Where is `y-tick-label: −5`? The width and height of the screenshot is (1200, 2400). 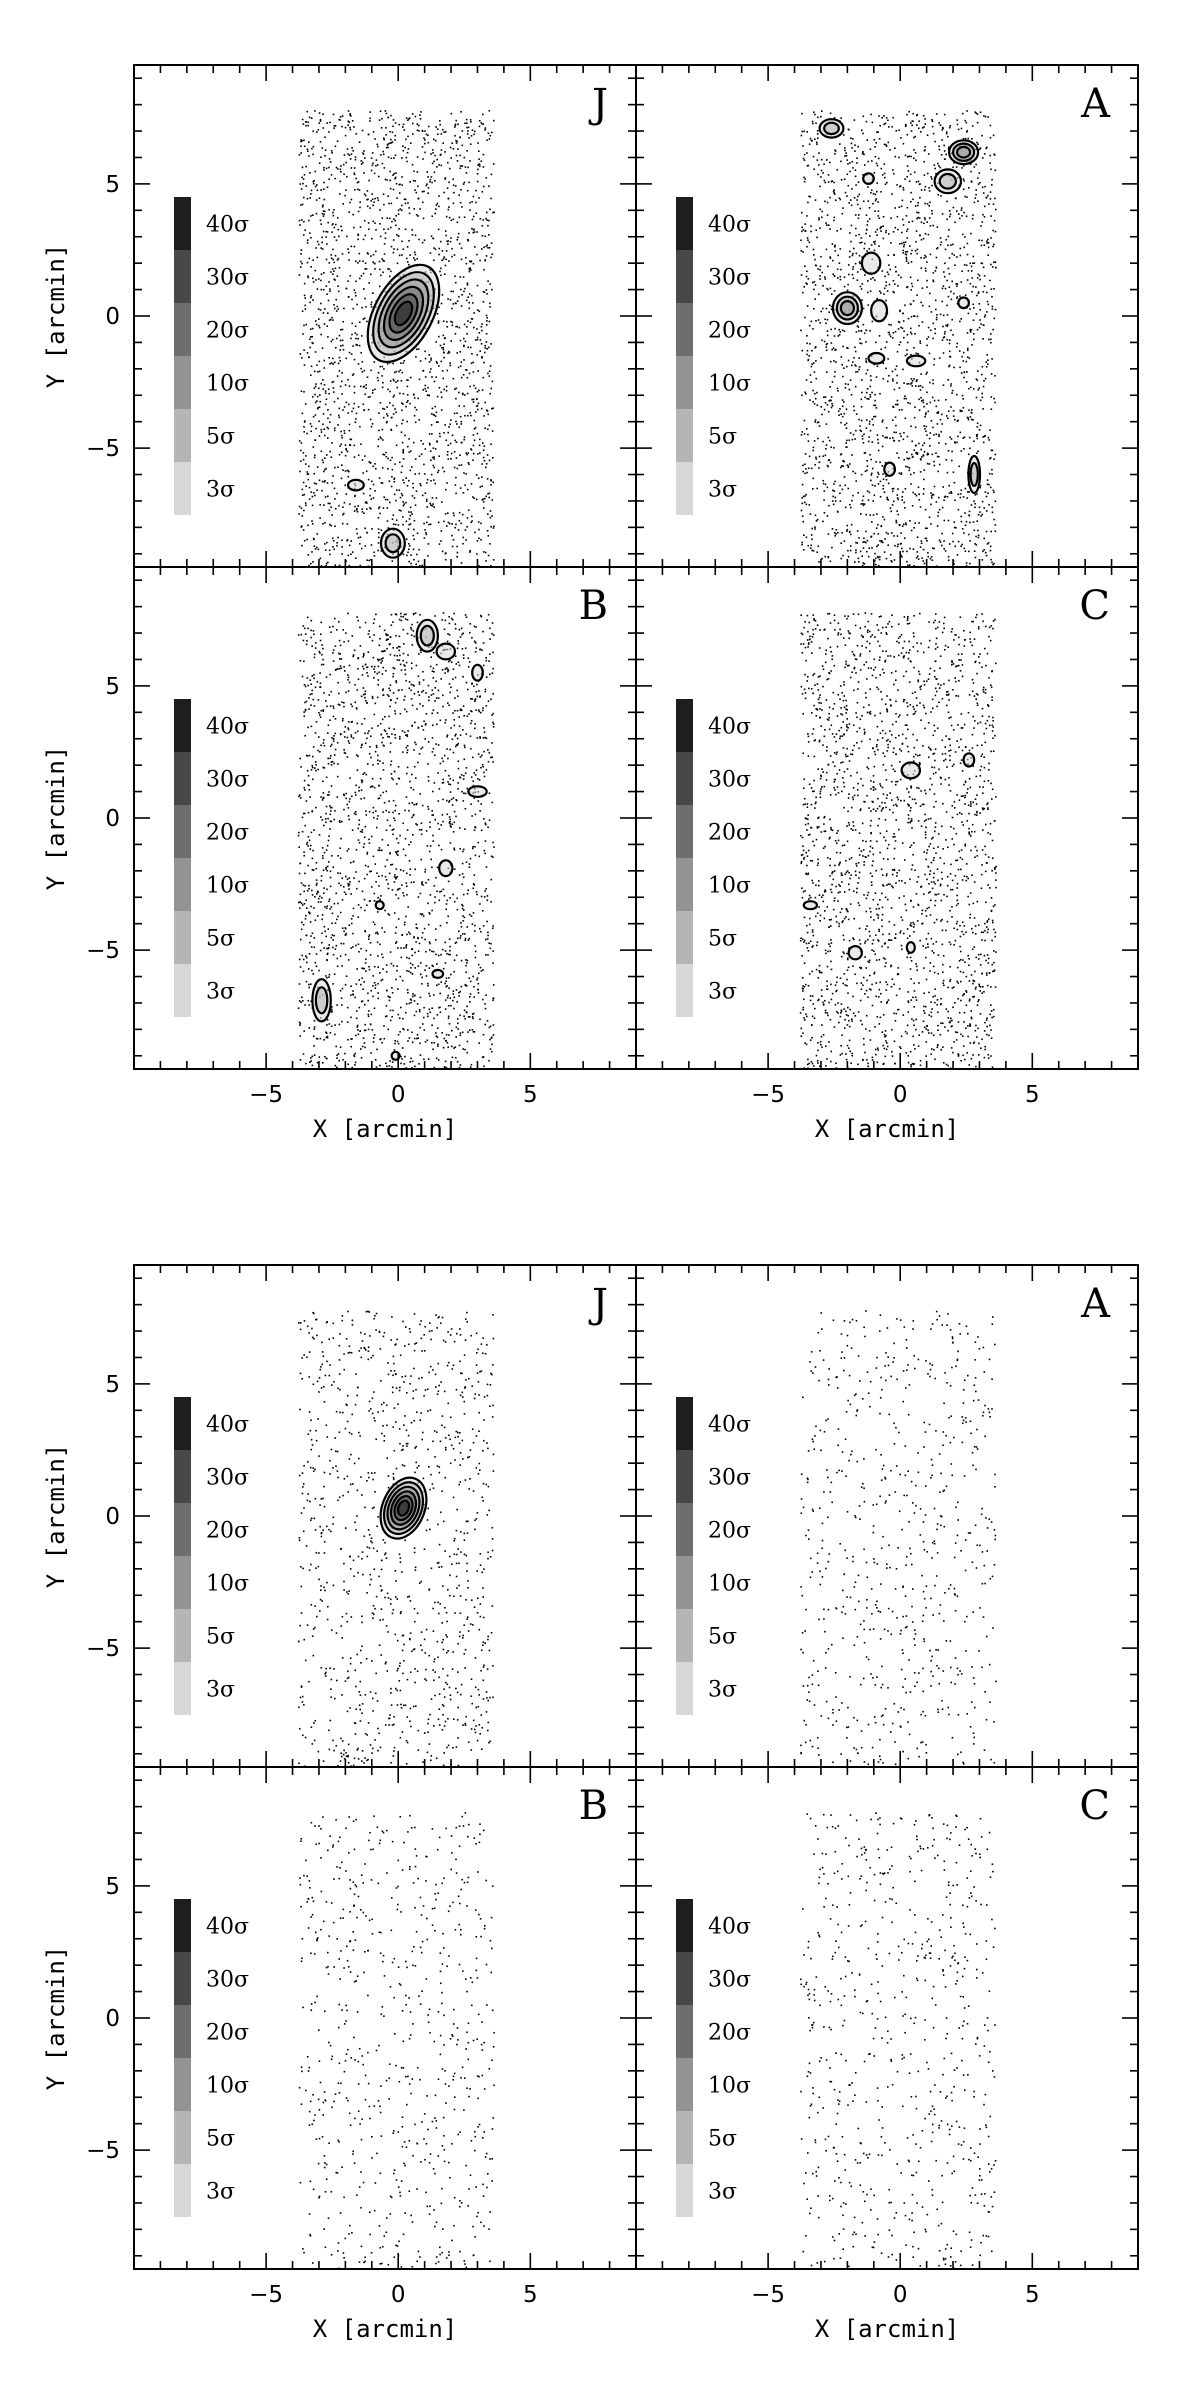 y-tick-label: −5 is located at coordinates (103, 449).